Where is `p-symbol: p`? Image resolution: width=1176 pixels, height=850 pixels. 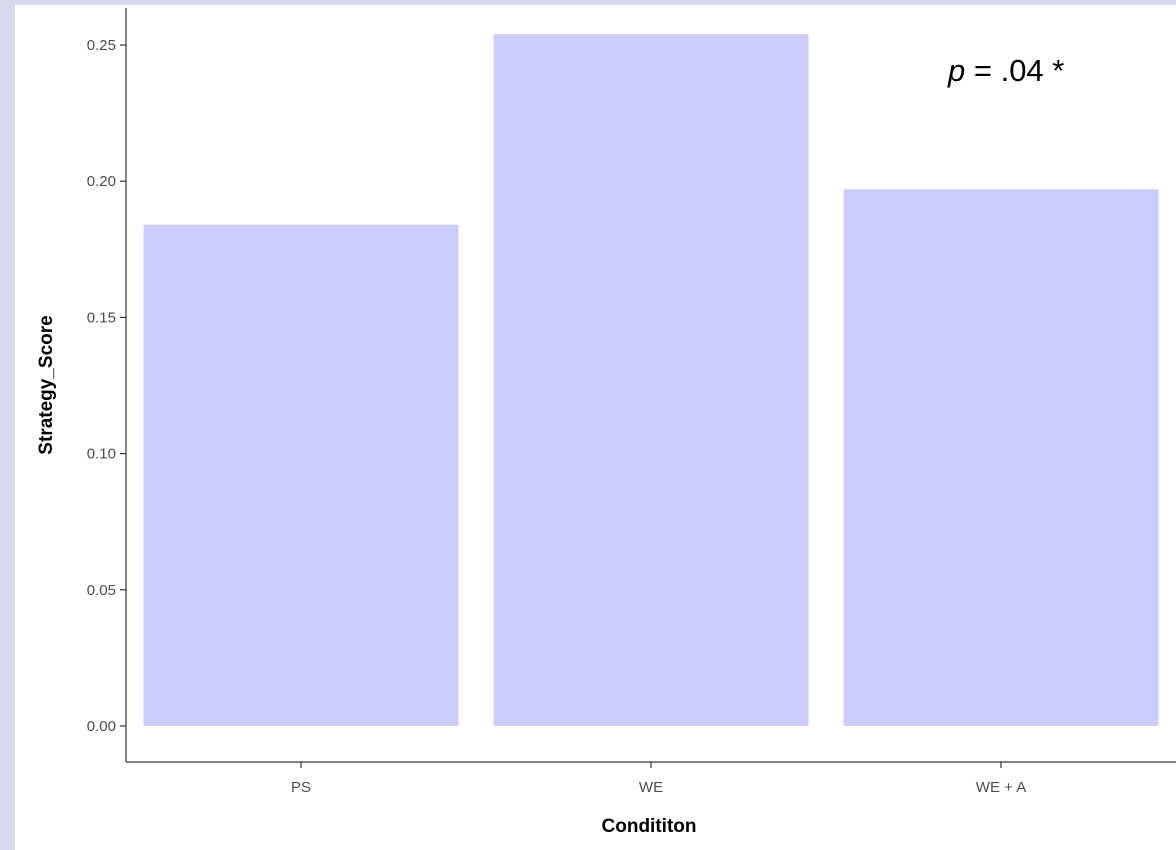
p-symbol: p is located at coordinates (956, 70).